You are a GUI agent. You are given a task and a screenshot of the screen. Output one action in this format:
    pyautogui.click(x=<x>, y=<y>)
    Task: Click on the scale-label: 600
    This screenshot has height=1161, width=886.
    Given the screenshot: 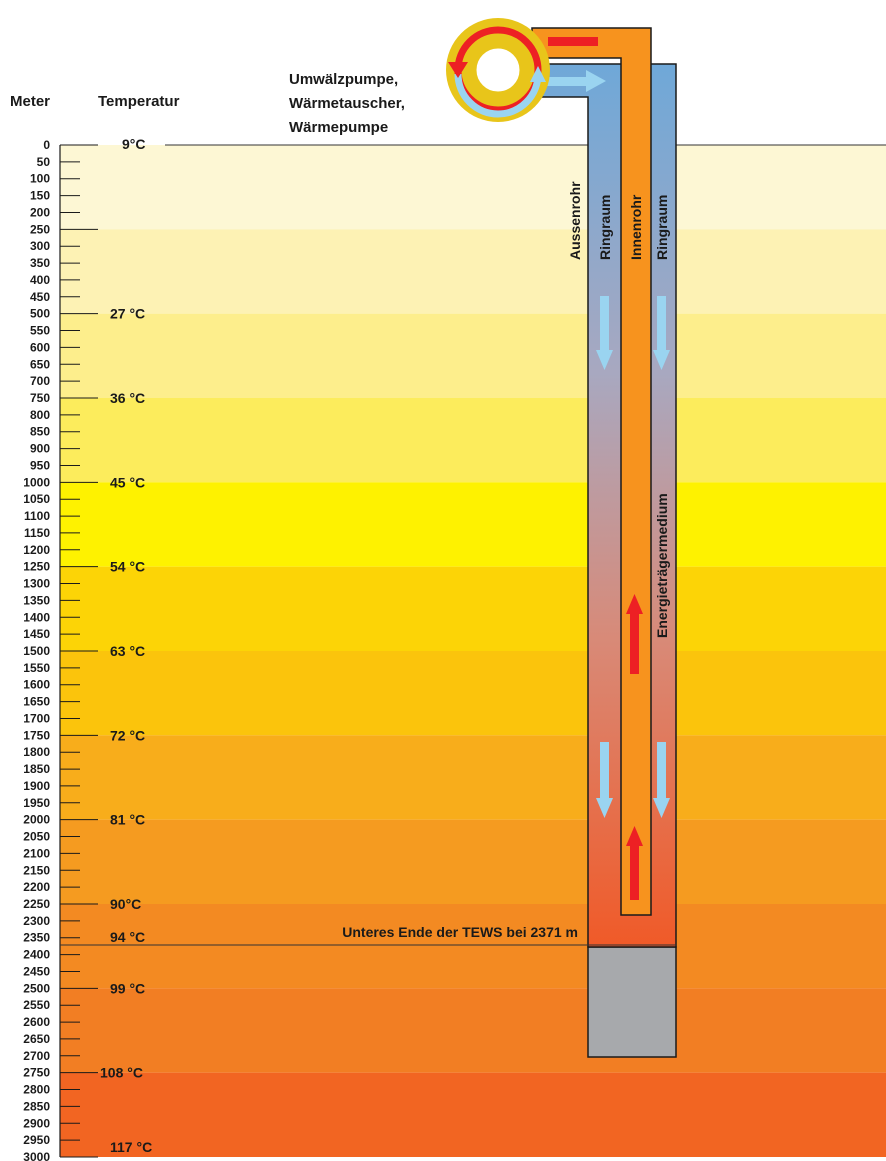 What is the action you would take?
    pyautogui.click(x=40, y=347)
    